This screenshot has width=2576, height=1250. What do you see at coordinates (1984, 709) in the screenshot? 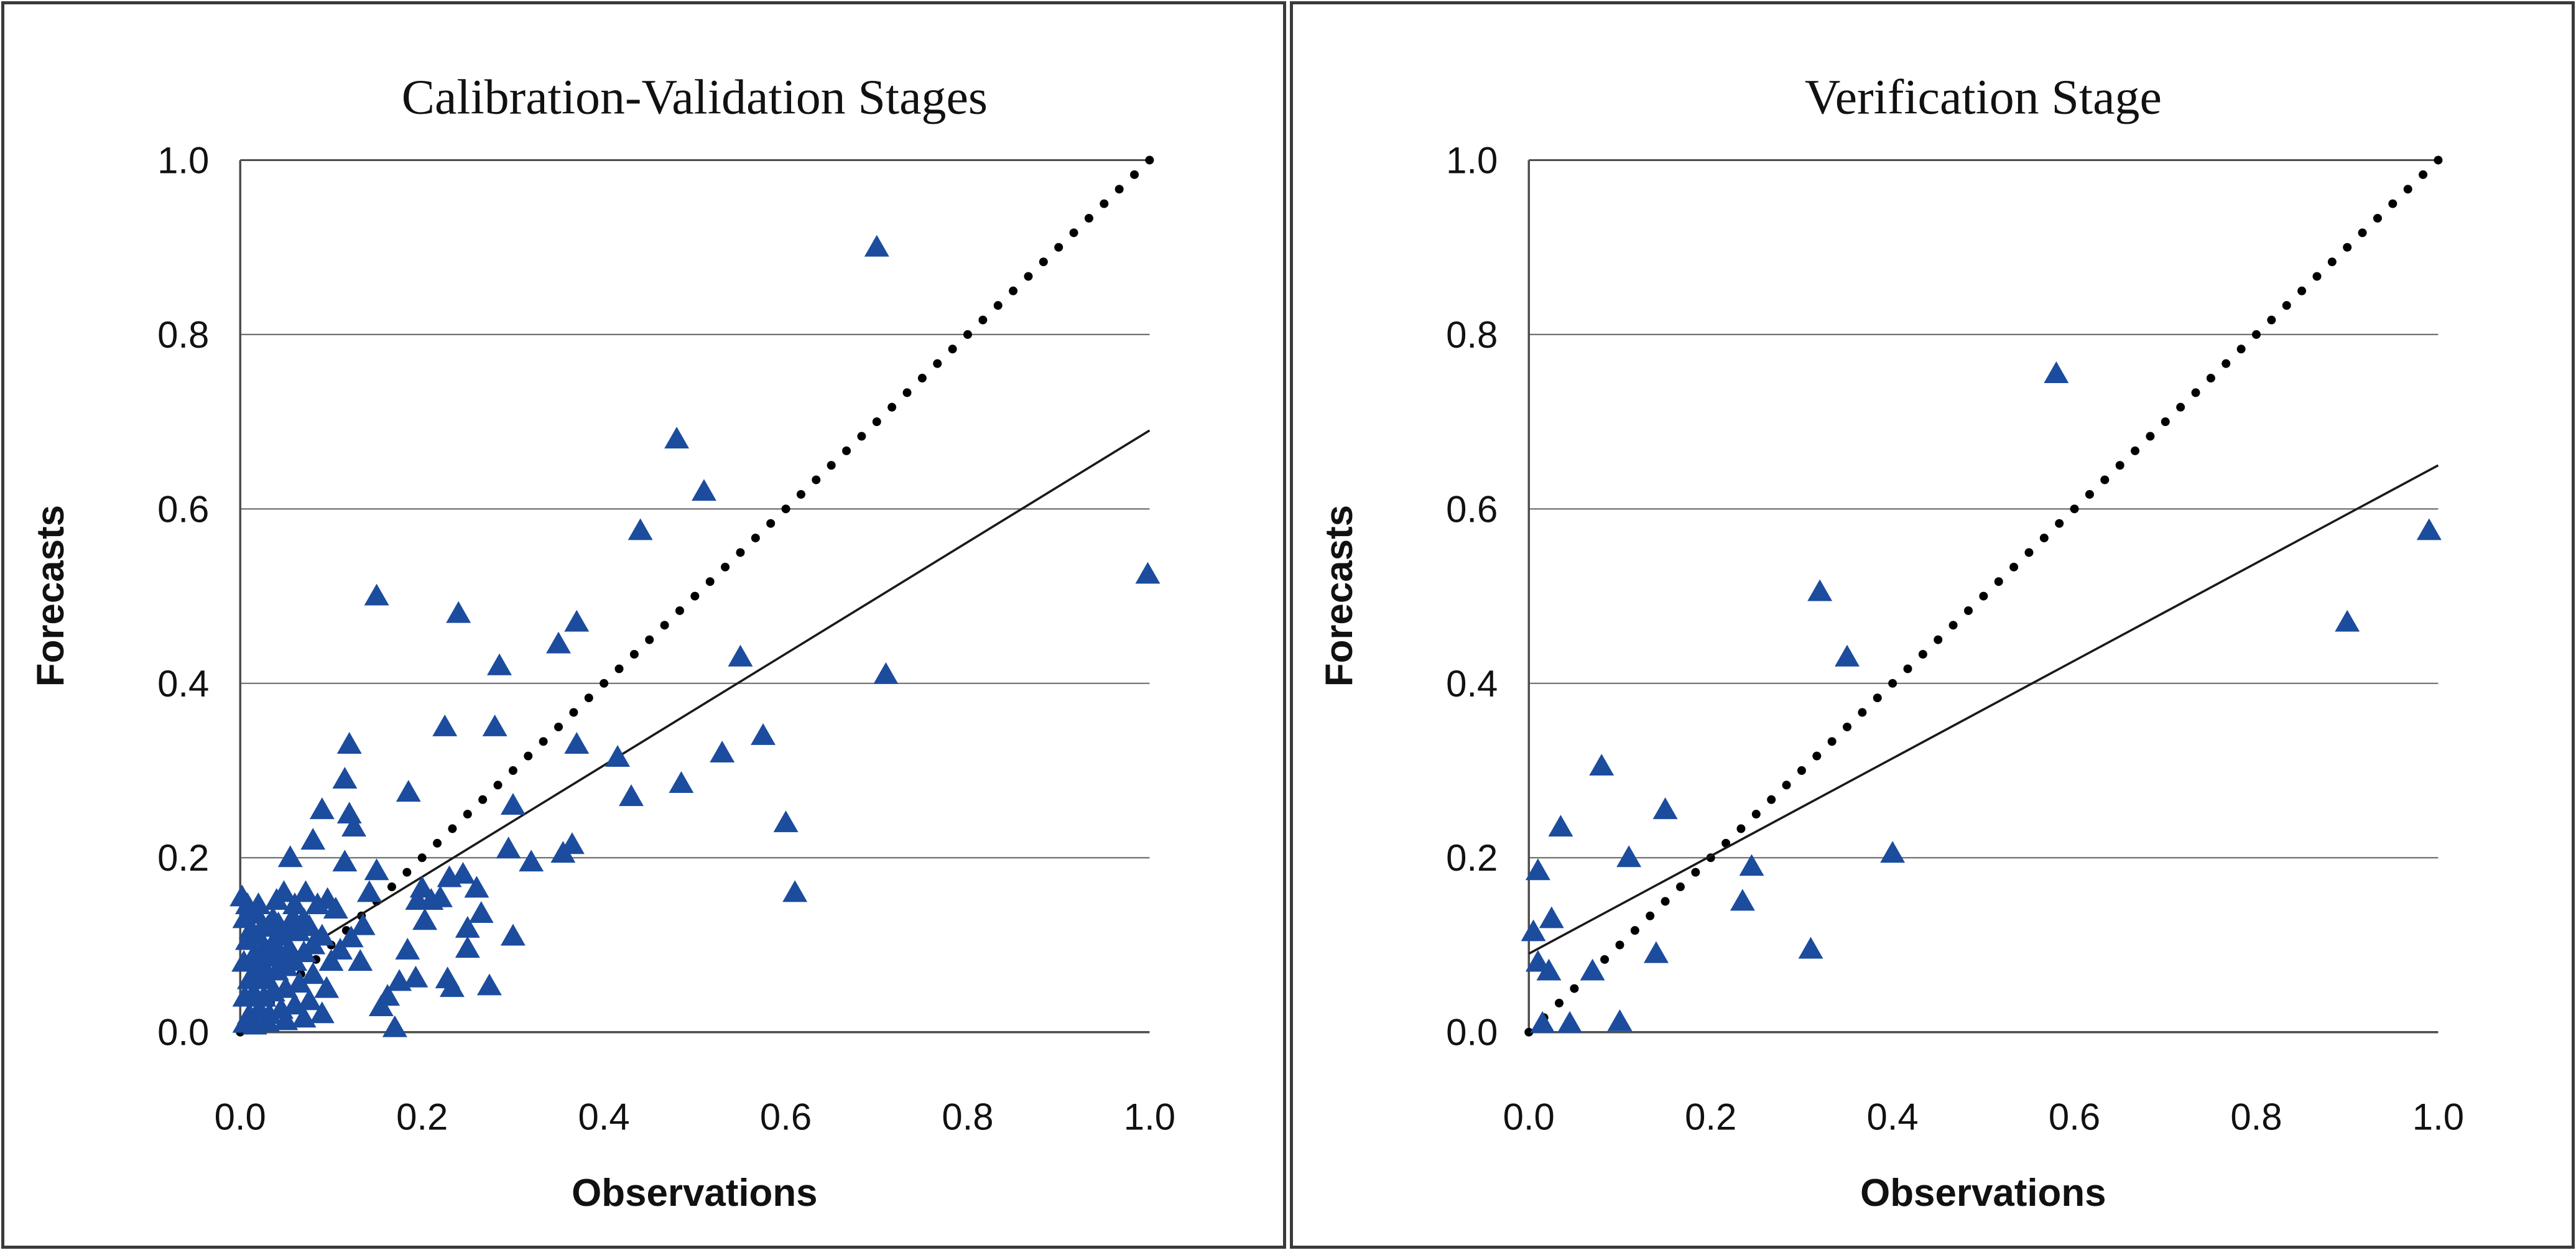
I see `linear-trend-line` at bounding box center [1984, 709].